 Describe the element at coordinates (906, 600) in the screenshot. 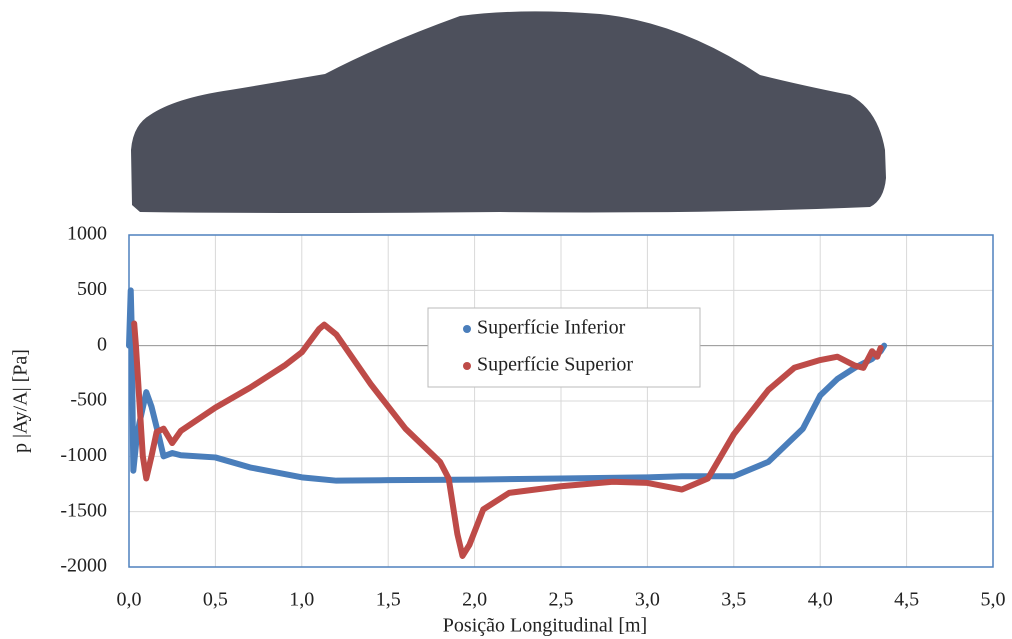

I see `x-tick-label: 4,5` at that location.